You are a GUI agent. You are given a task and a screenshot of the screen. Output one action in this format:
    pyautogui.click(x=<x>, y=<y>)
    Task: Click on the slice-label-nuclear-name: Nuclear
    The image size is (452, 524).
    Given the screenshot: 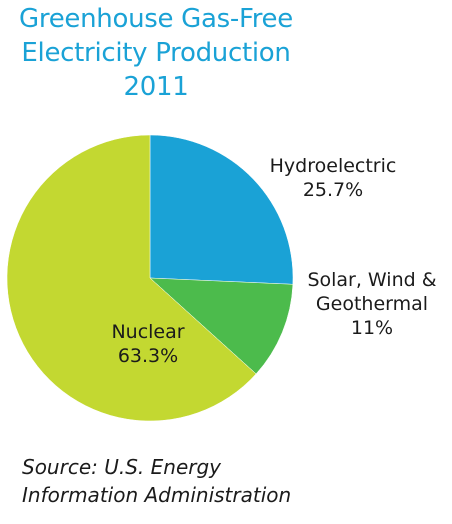 What is the action you would take?
    pyautogui.click(x=148, y=332)
    